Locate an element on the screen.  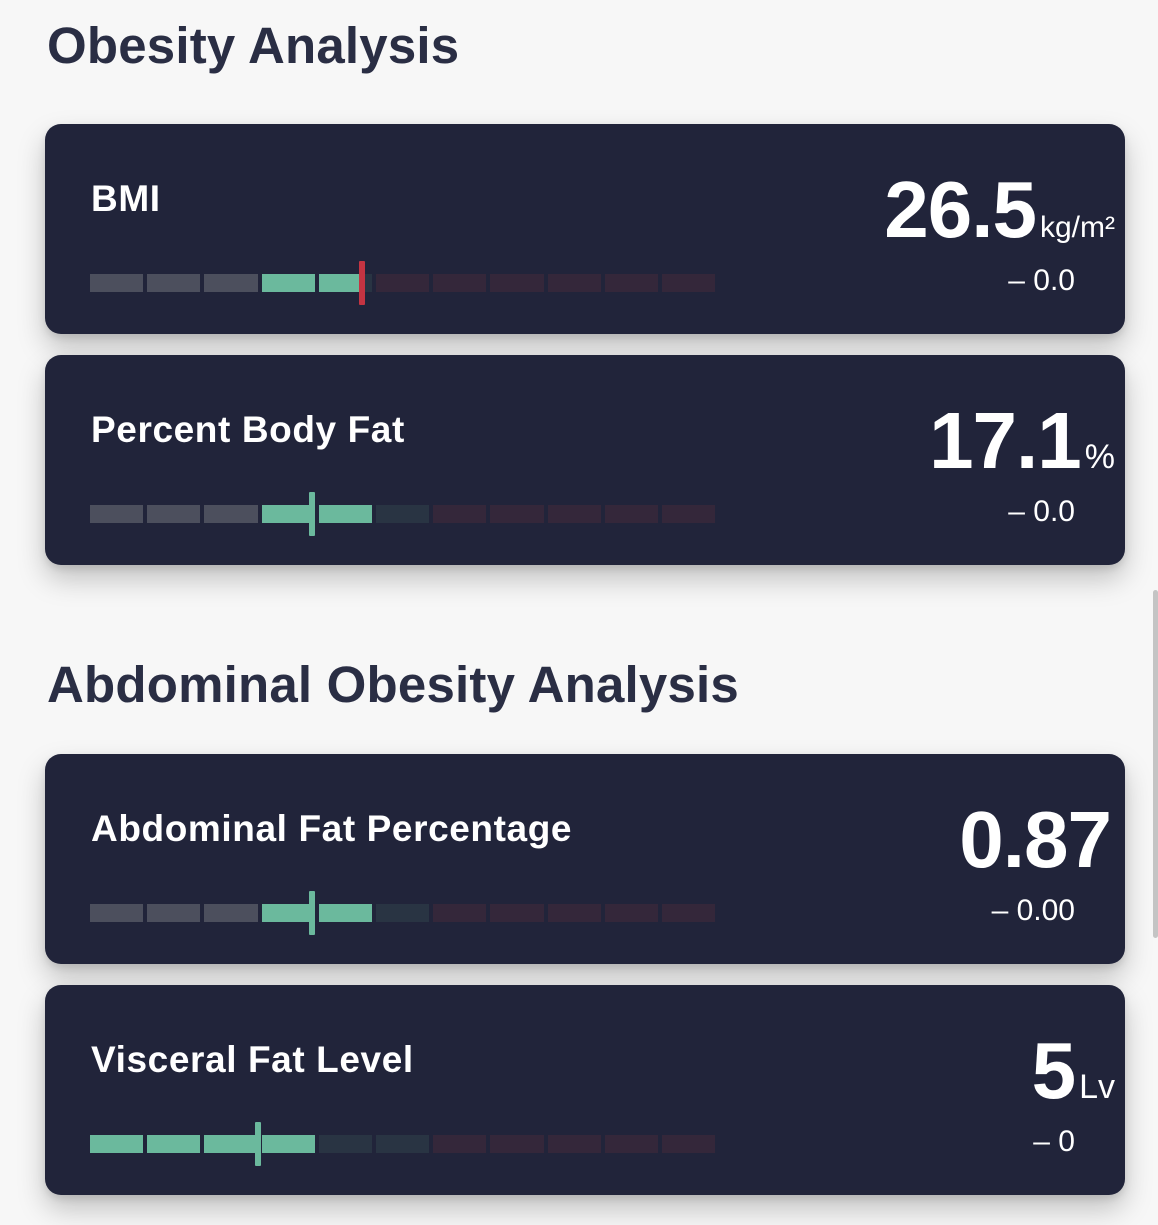
metric-delta: – 0 is located at coordinates (1054, 1141).